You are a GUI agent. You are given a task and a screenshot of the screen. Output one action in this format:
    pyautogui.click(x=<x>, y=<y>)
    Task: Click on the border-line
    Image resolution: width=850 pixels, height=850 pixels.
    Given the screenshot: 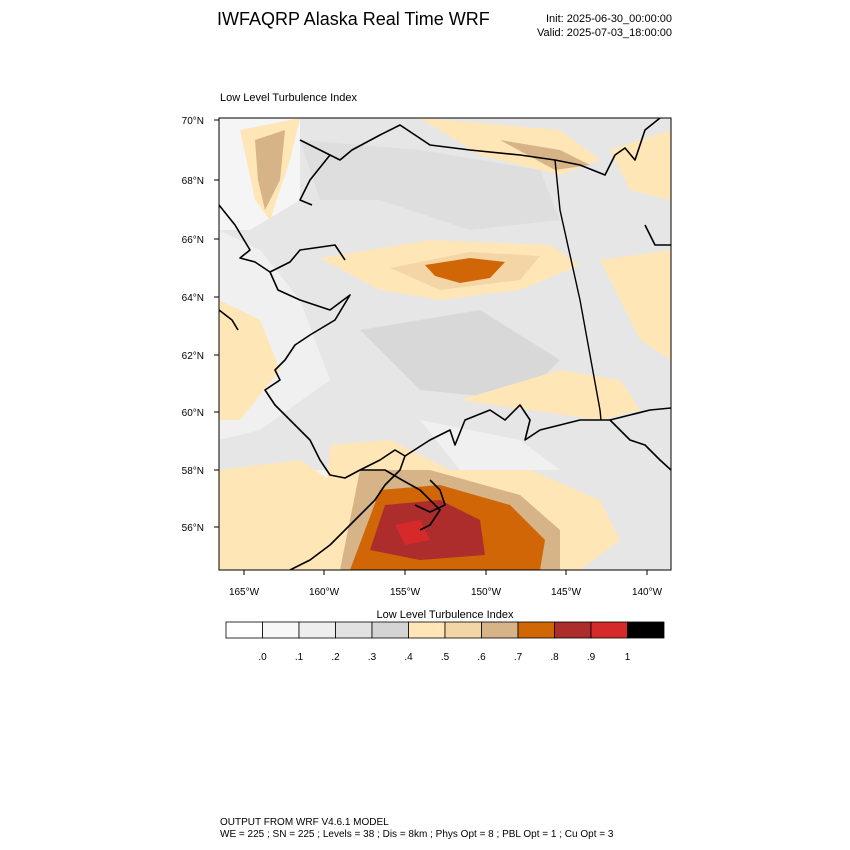 What is the action you would take?
    pyautogui.click(x=578, y=290)
    